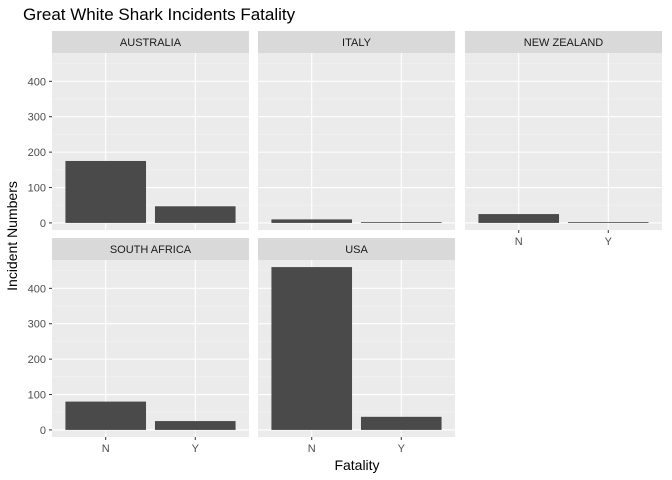 The height and width of the screenshot is (480, 672). I want to click on bar-south-africa-y, so click(195, 425).